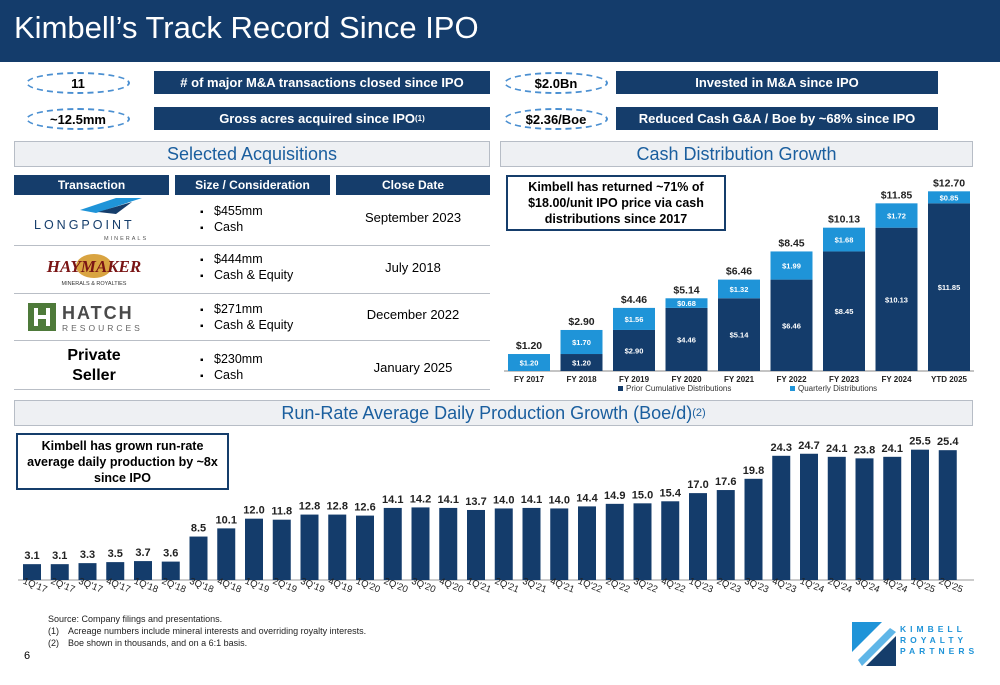 This screenshot has width=1000, height=685. What do you see at coordinates (581, 322) in the screenshot?
I see `total-distribution-label: $2.90` at bounding box center [581, 322].